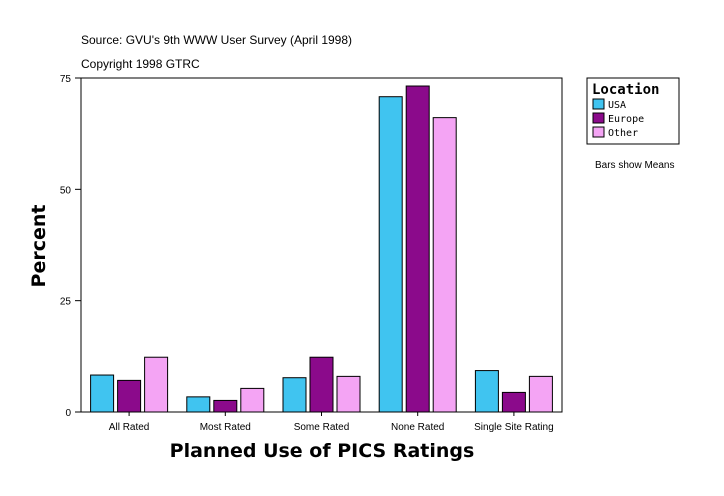 This screenshot has width=724, height=496. I want to click on x-tick-label: Most Rated, so click(225, 427).